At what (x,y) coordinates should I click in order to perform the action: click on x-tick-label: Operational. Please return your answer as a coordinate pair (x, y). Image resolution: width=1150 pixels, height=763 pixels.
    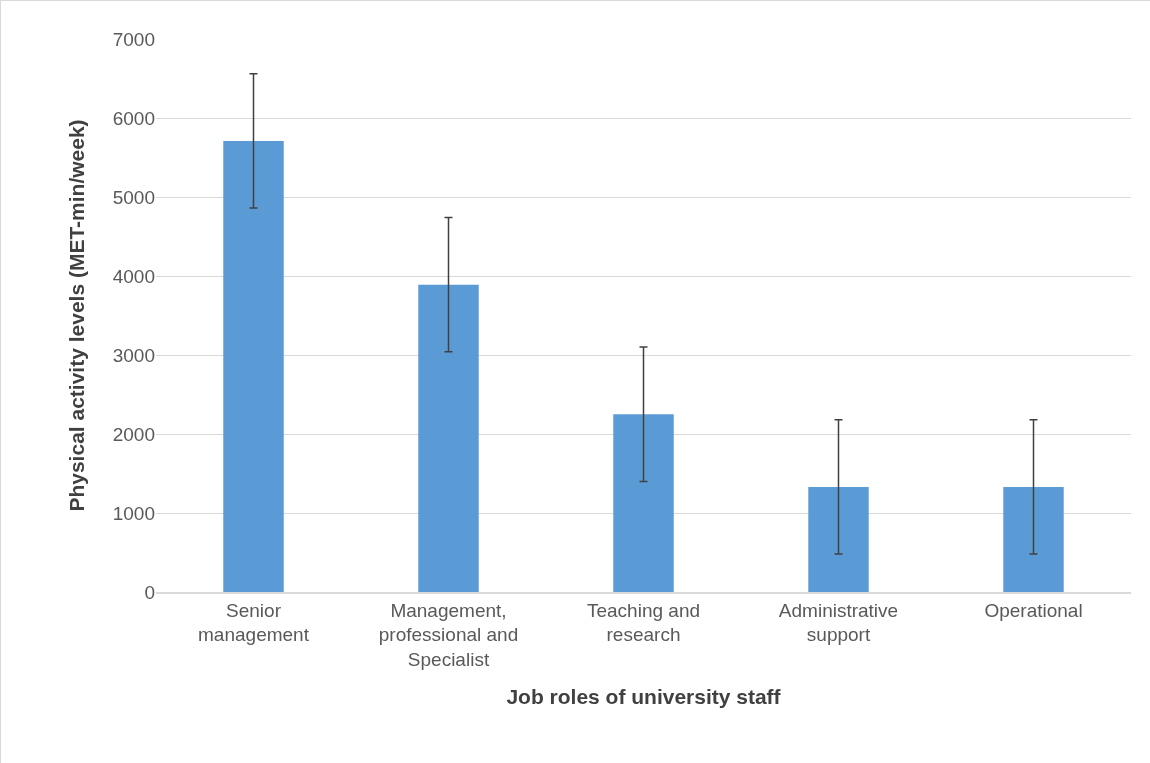
    Looking at the image, I should click on (1033, 610).